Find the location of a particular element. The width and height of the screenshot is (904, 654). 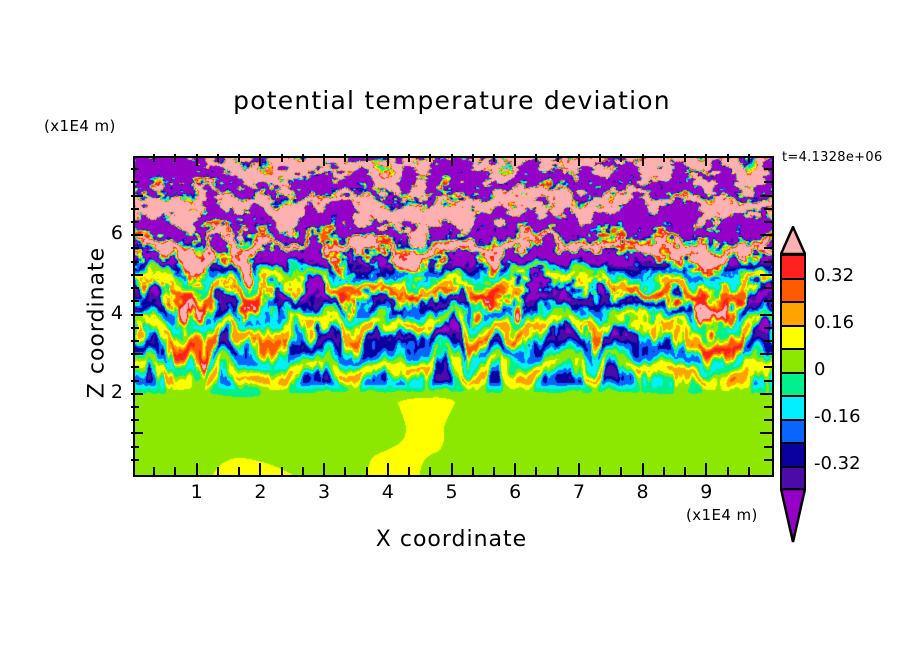

x-tick-label: 6 is located at coordinates (515, 492).